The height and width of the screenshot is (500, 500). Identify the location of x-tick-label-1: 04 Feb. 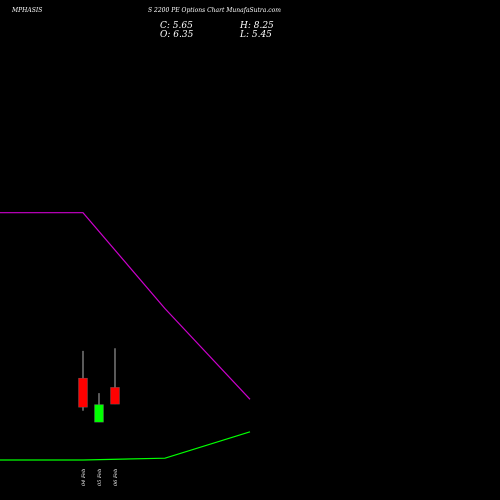
(84, 477).